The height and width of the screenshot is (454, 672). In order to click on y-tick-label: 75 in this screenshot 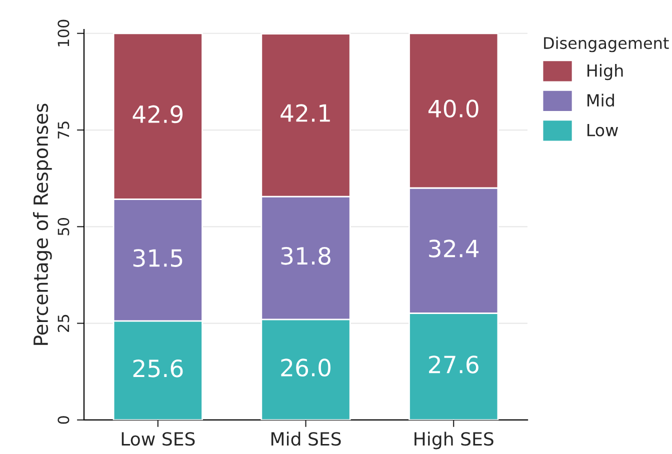, I will do `click(64, 130)`.